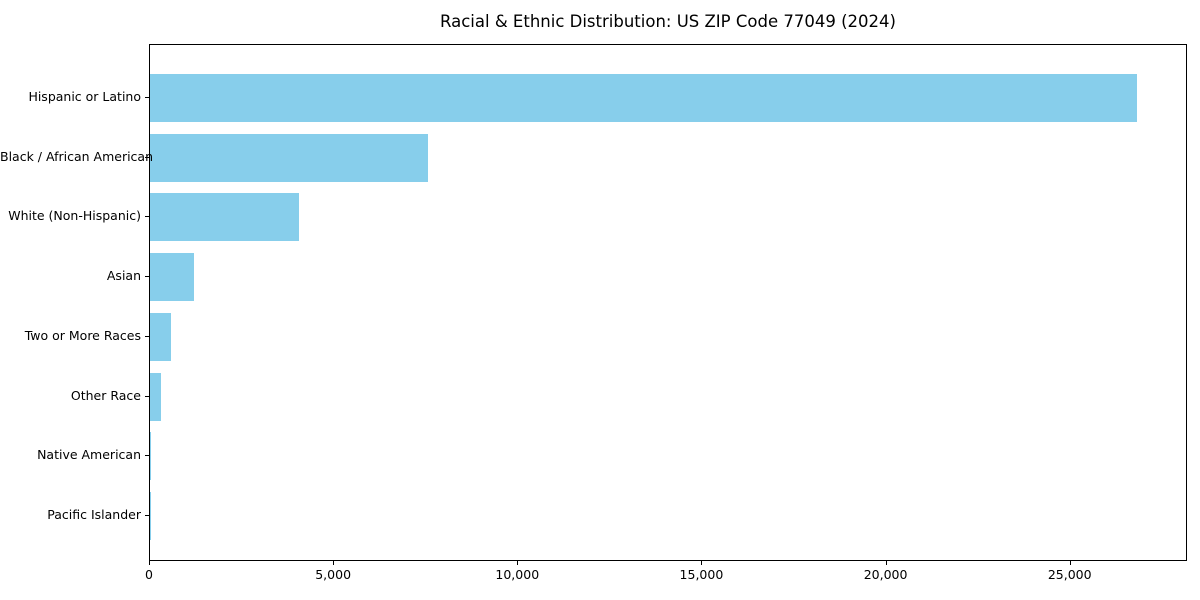  Describe the element at coordinates (82, 335) in the screenshot. I see `y-tick-label: Two or More Races` at that location.